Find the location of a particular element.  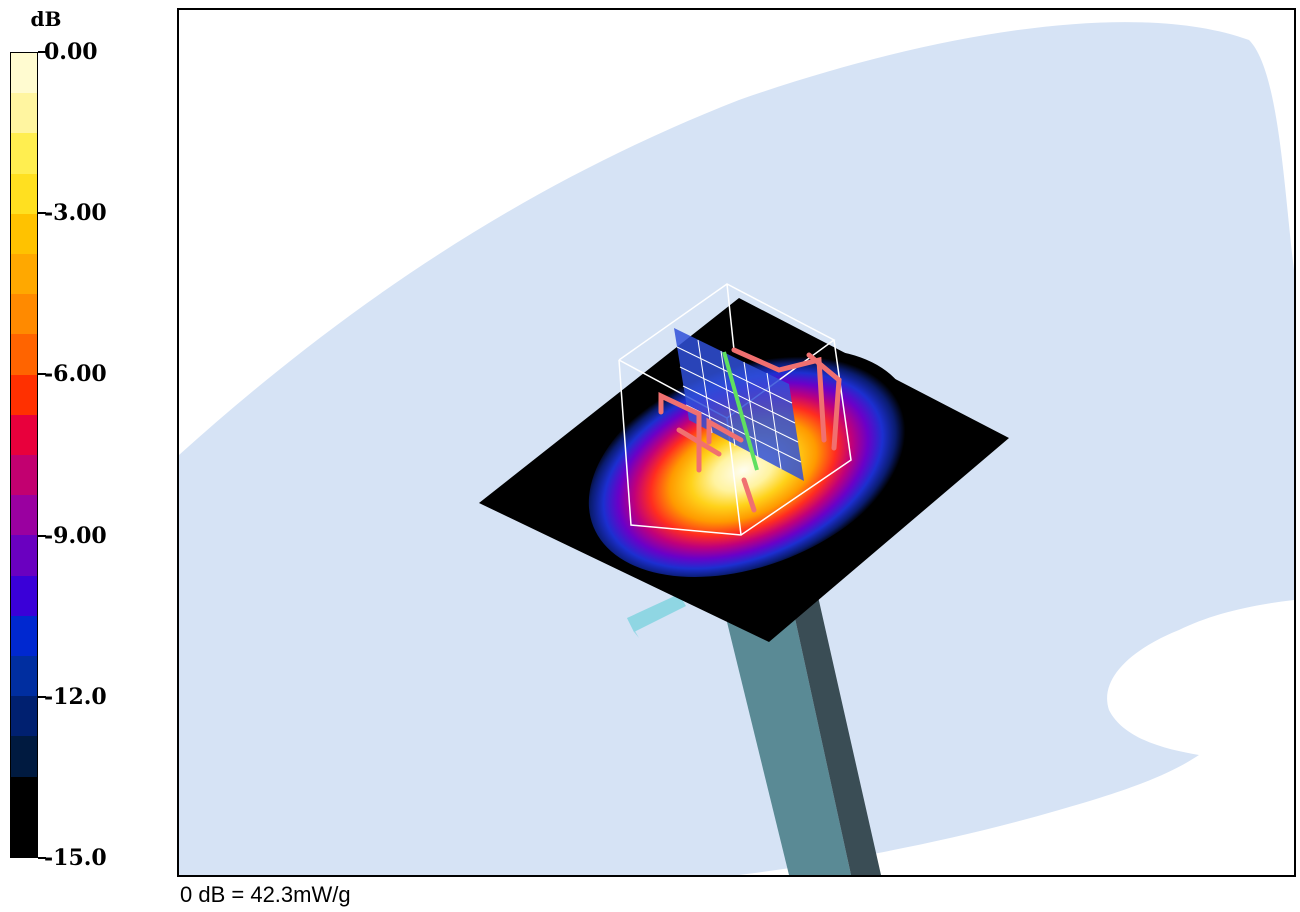

probe-rod is located at coordinates (656, 613).